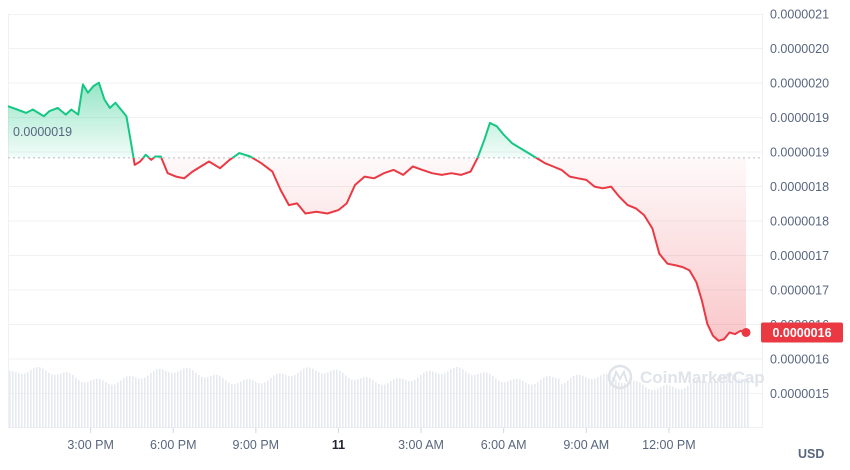  What do you see at coordinates (702, 377) in the screenshot?
I see `watermark-text: CoinMarketCap` at bounding box center [702, 377].